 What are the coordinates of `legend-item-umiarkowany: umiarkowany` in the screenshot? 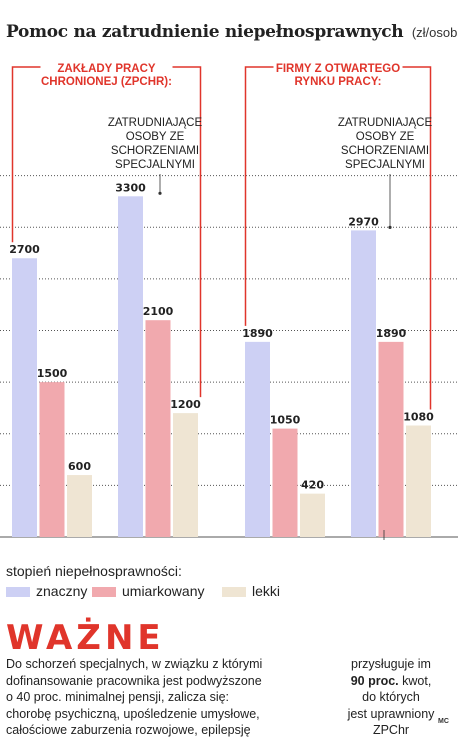 It's located at (148, 591).